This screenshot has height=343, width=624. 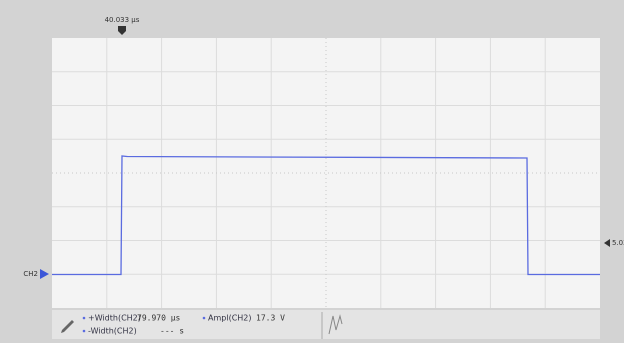 What do you see at coordinates (607, 243) in the screenshot?
I see `level-marker` at bounding box center [607, 243].